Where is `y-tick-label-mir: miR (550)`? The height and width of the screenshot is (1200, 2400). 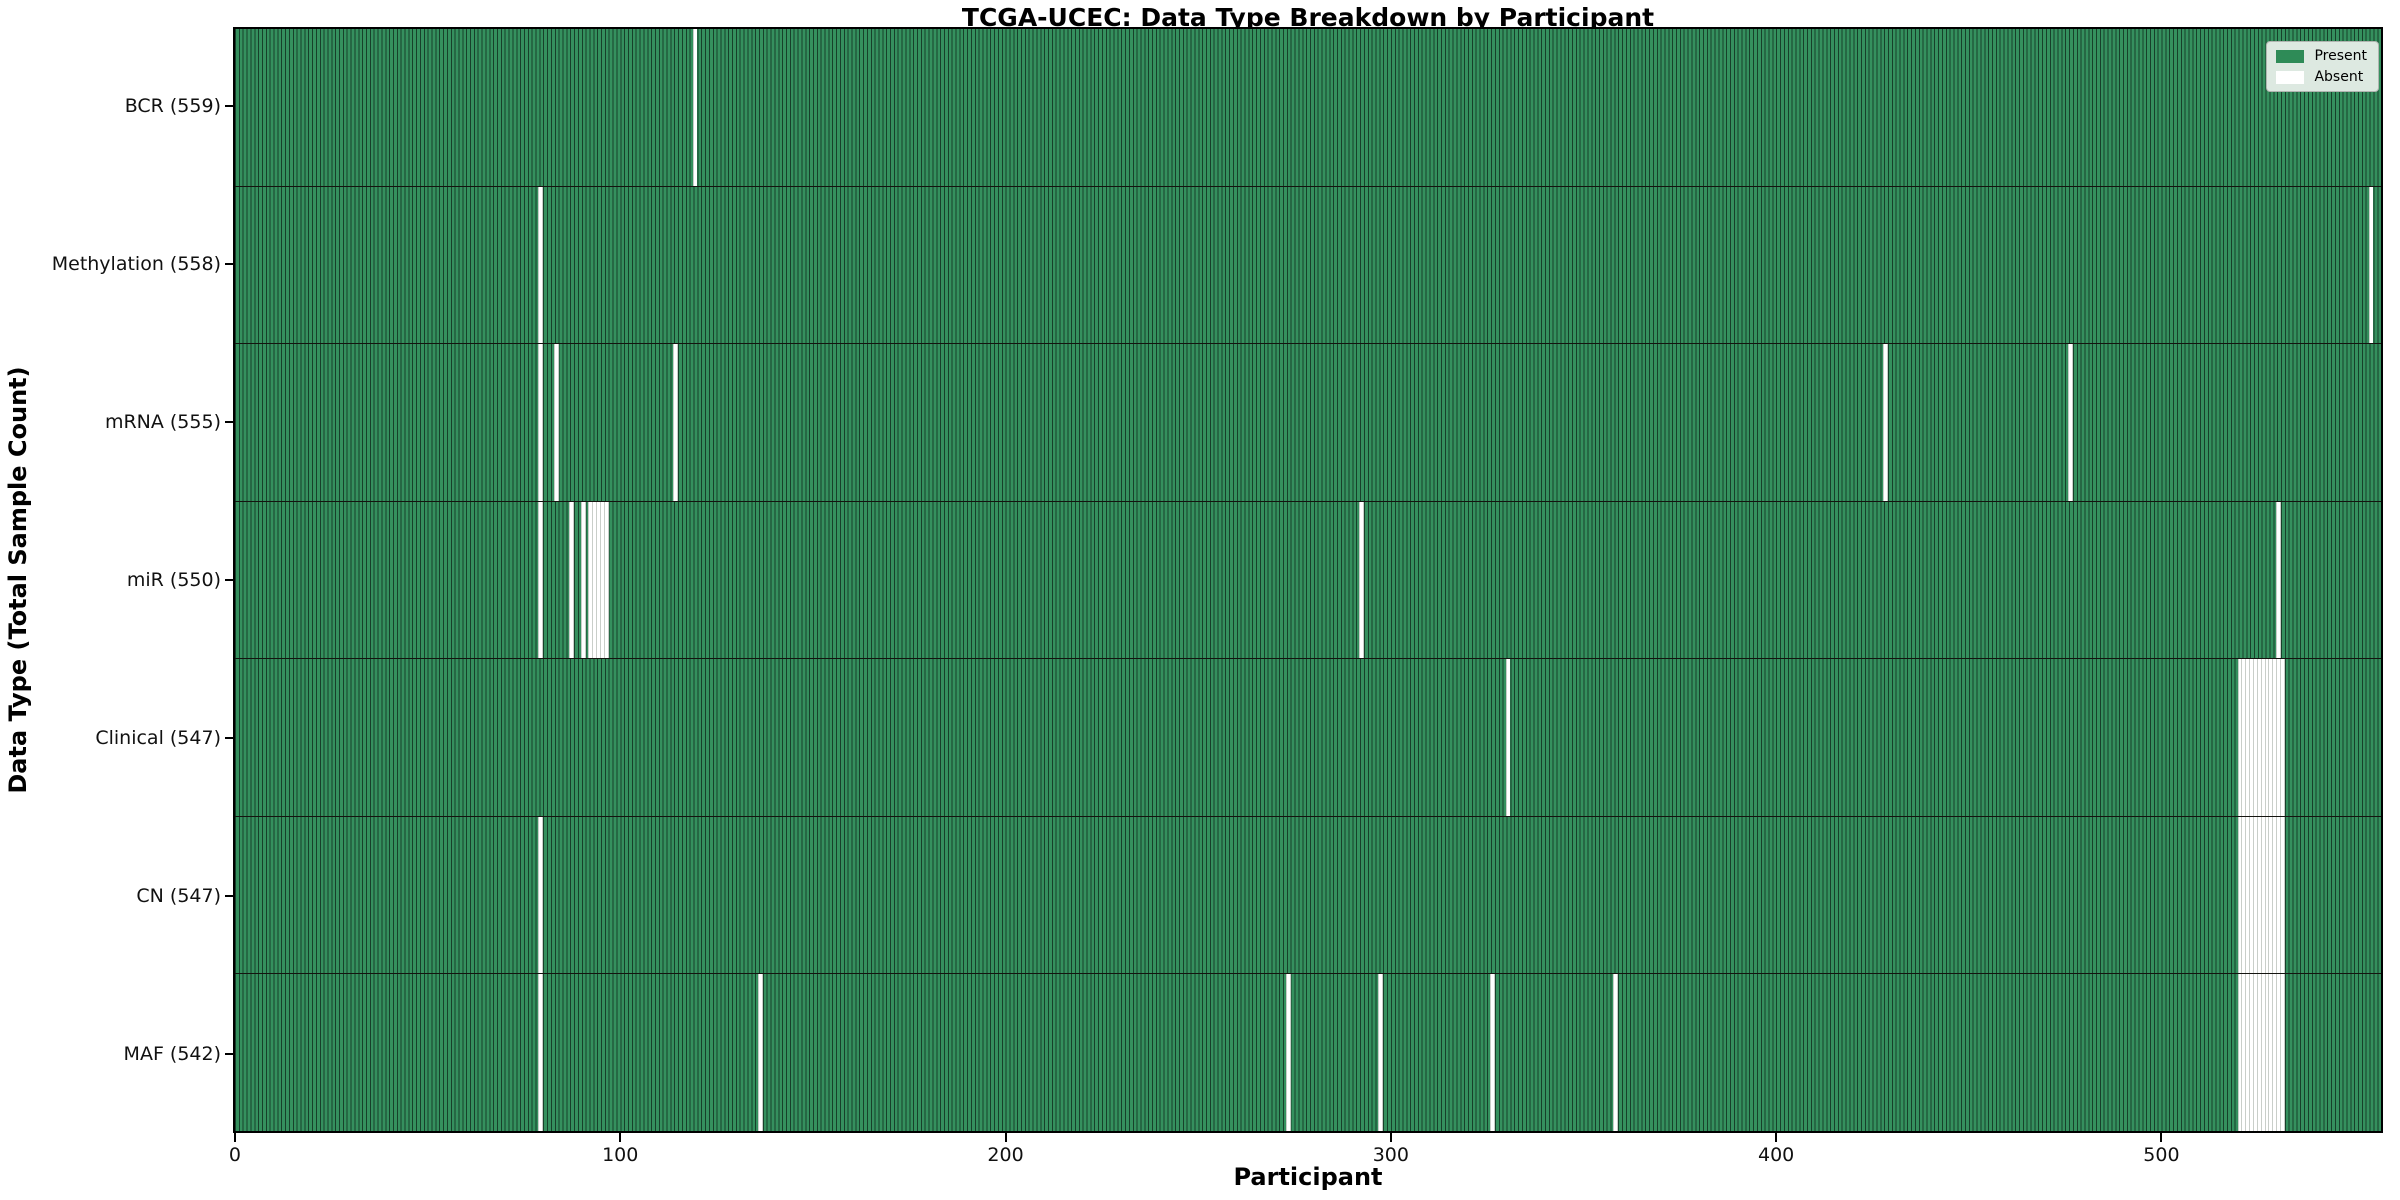 y-tick-label-mir: miR (550) is located at coordinates (173, 580).